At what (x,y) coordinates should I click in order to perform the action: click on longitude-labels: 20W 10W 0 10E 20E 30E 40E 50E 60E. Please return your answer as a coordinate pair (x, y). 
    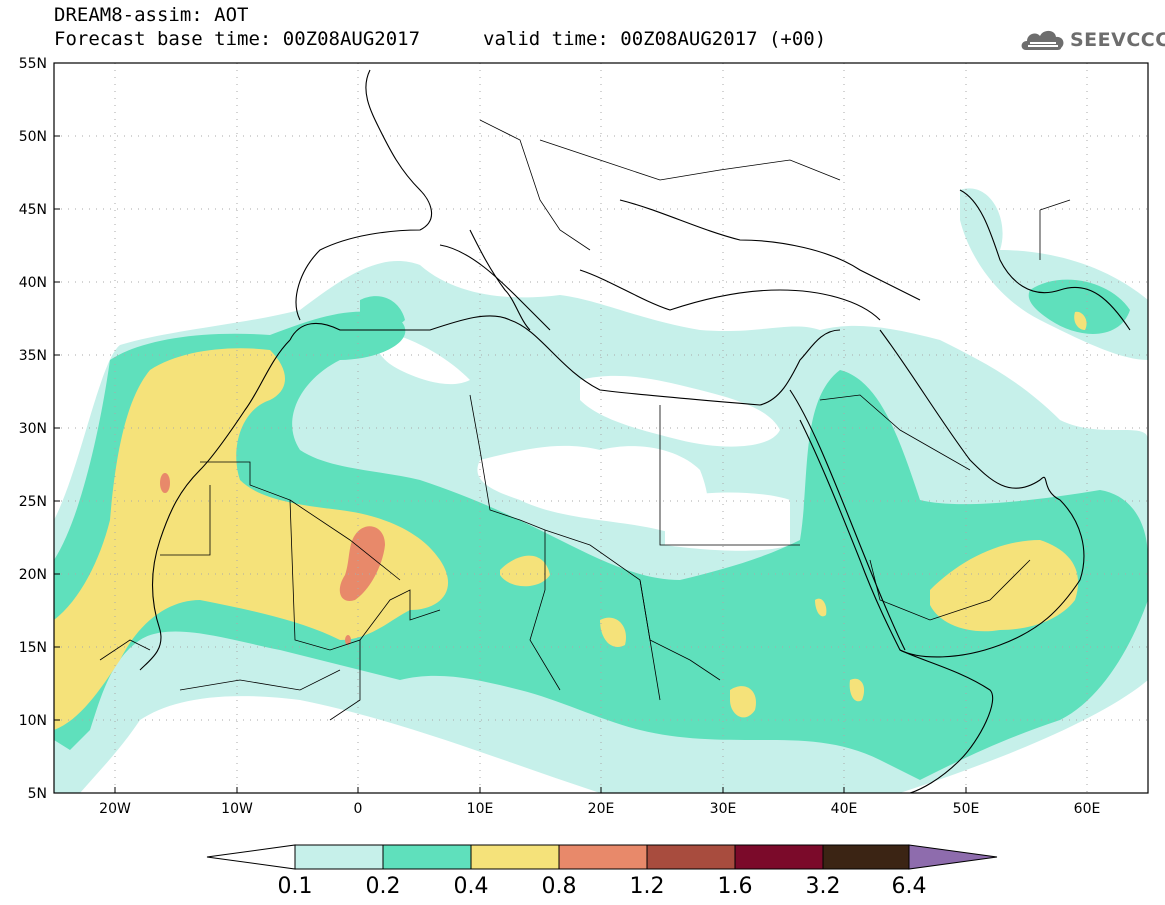
    Looking at the image, I should click on (599, 809).